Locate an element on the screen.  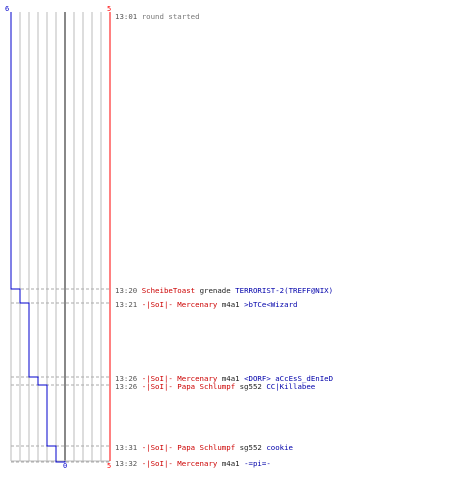
log-victim-name: CC|Killabee is located at coordinates (291, 386).